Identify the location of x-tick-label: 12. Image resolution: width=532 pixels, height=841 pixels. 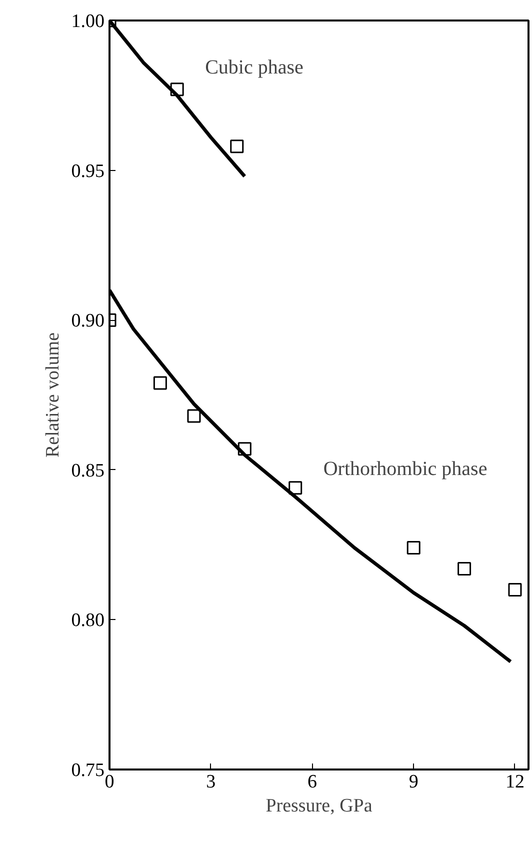
(514, 782).